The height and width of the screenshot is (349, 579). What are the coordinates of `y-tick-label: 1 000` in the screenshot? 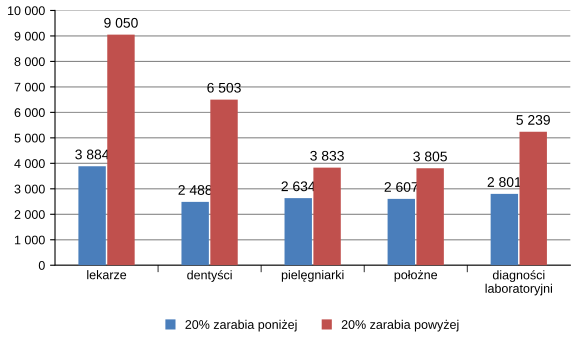 It's located at (29, 240).